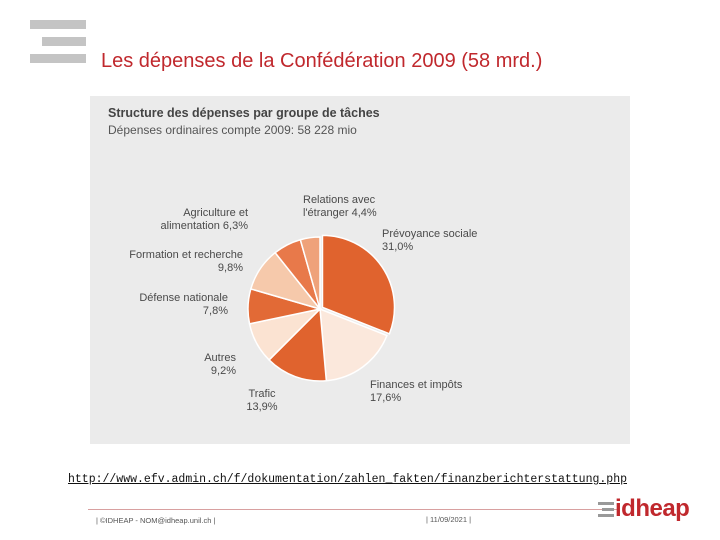  I want to click on header-logo-bars, so click(58, 45).